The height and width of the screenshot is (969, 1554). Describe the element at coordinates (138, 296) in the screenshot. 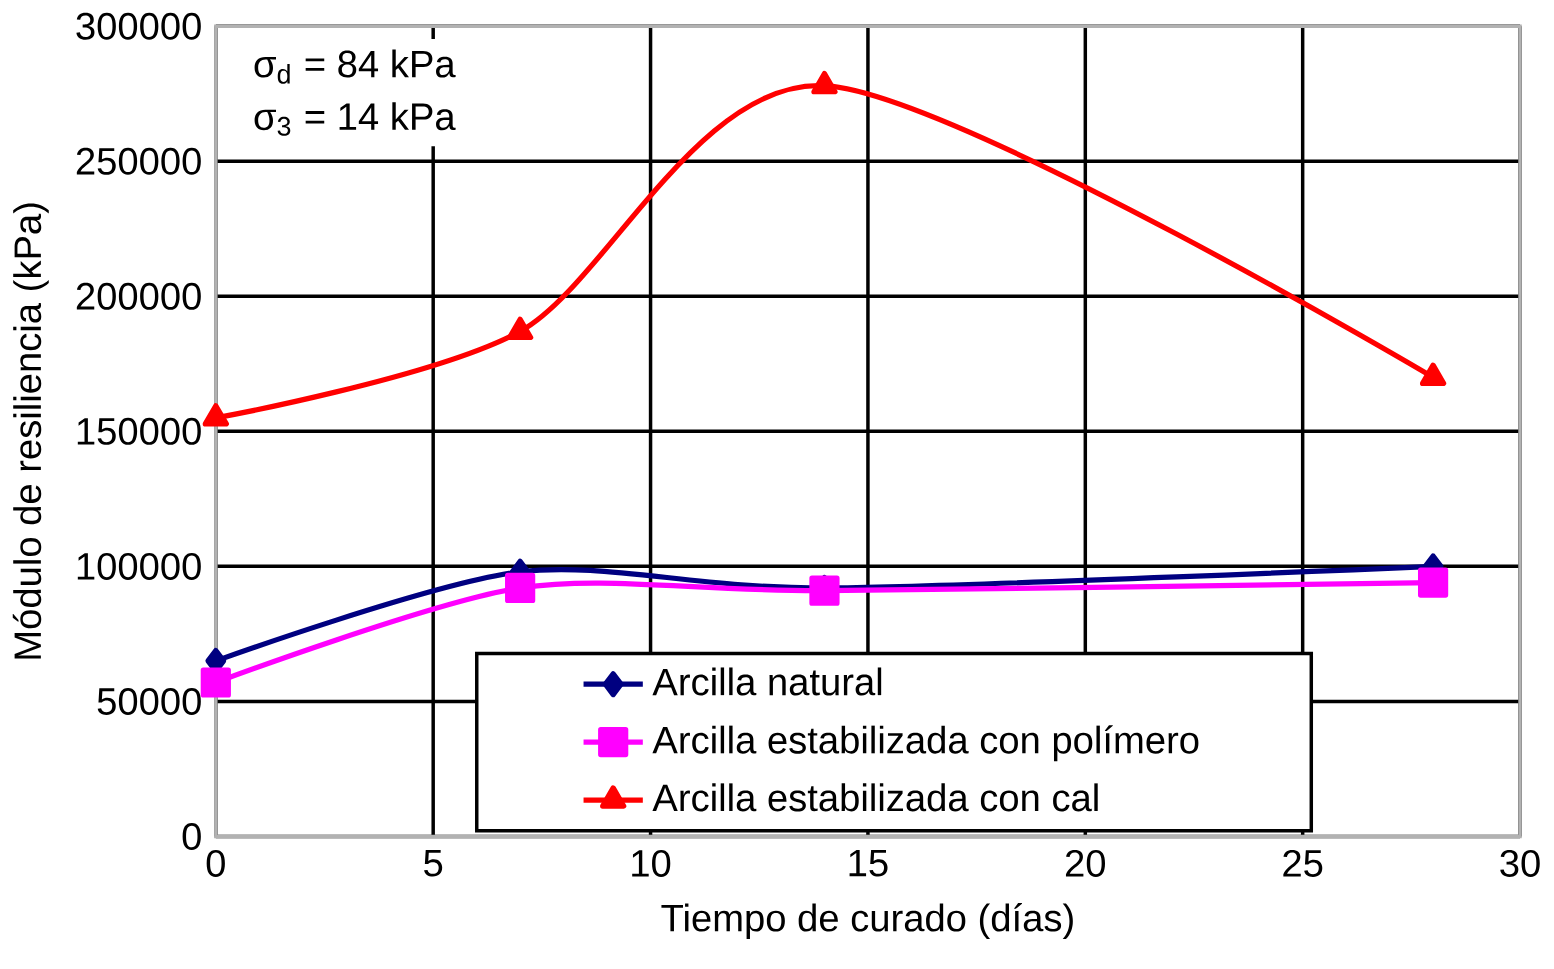

I see `y-tick-label: 200000` at that location.